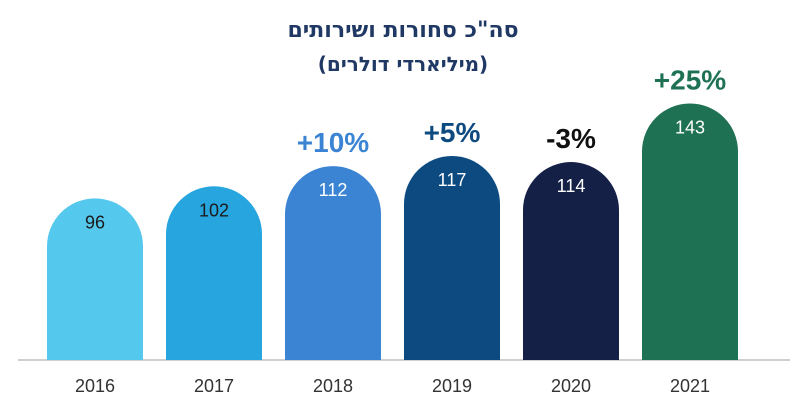 The image size is (806, 409). What do you see at coordinates (690, 79) in the screenshot?
I see `growth-label: +25%` at bounding box center [690, 79].